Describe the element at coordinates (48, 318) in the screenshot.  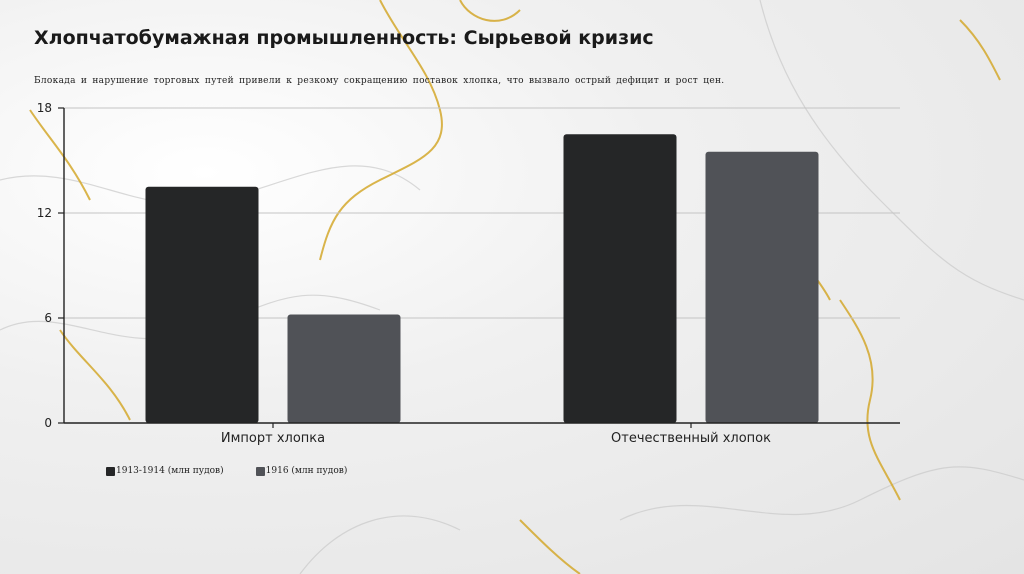
I see `y-tick-label-1: 6` at that location.